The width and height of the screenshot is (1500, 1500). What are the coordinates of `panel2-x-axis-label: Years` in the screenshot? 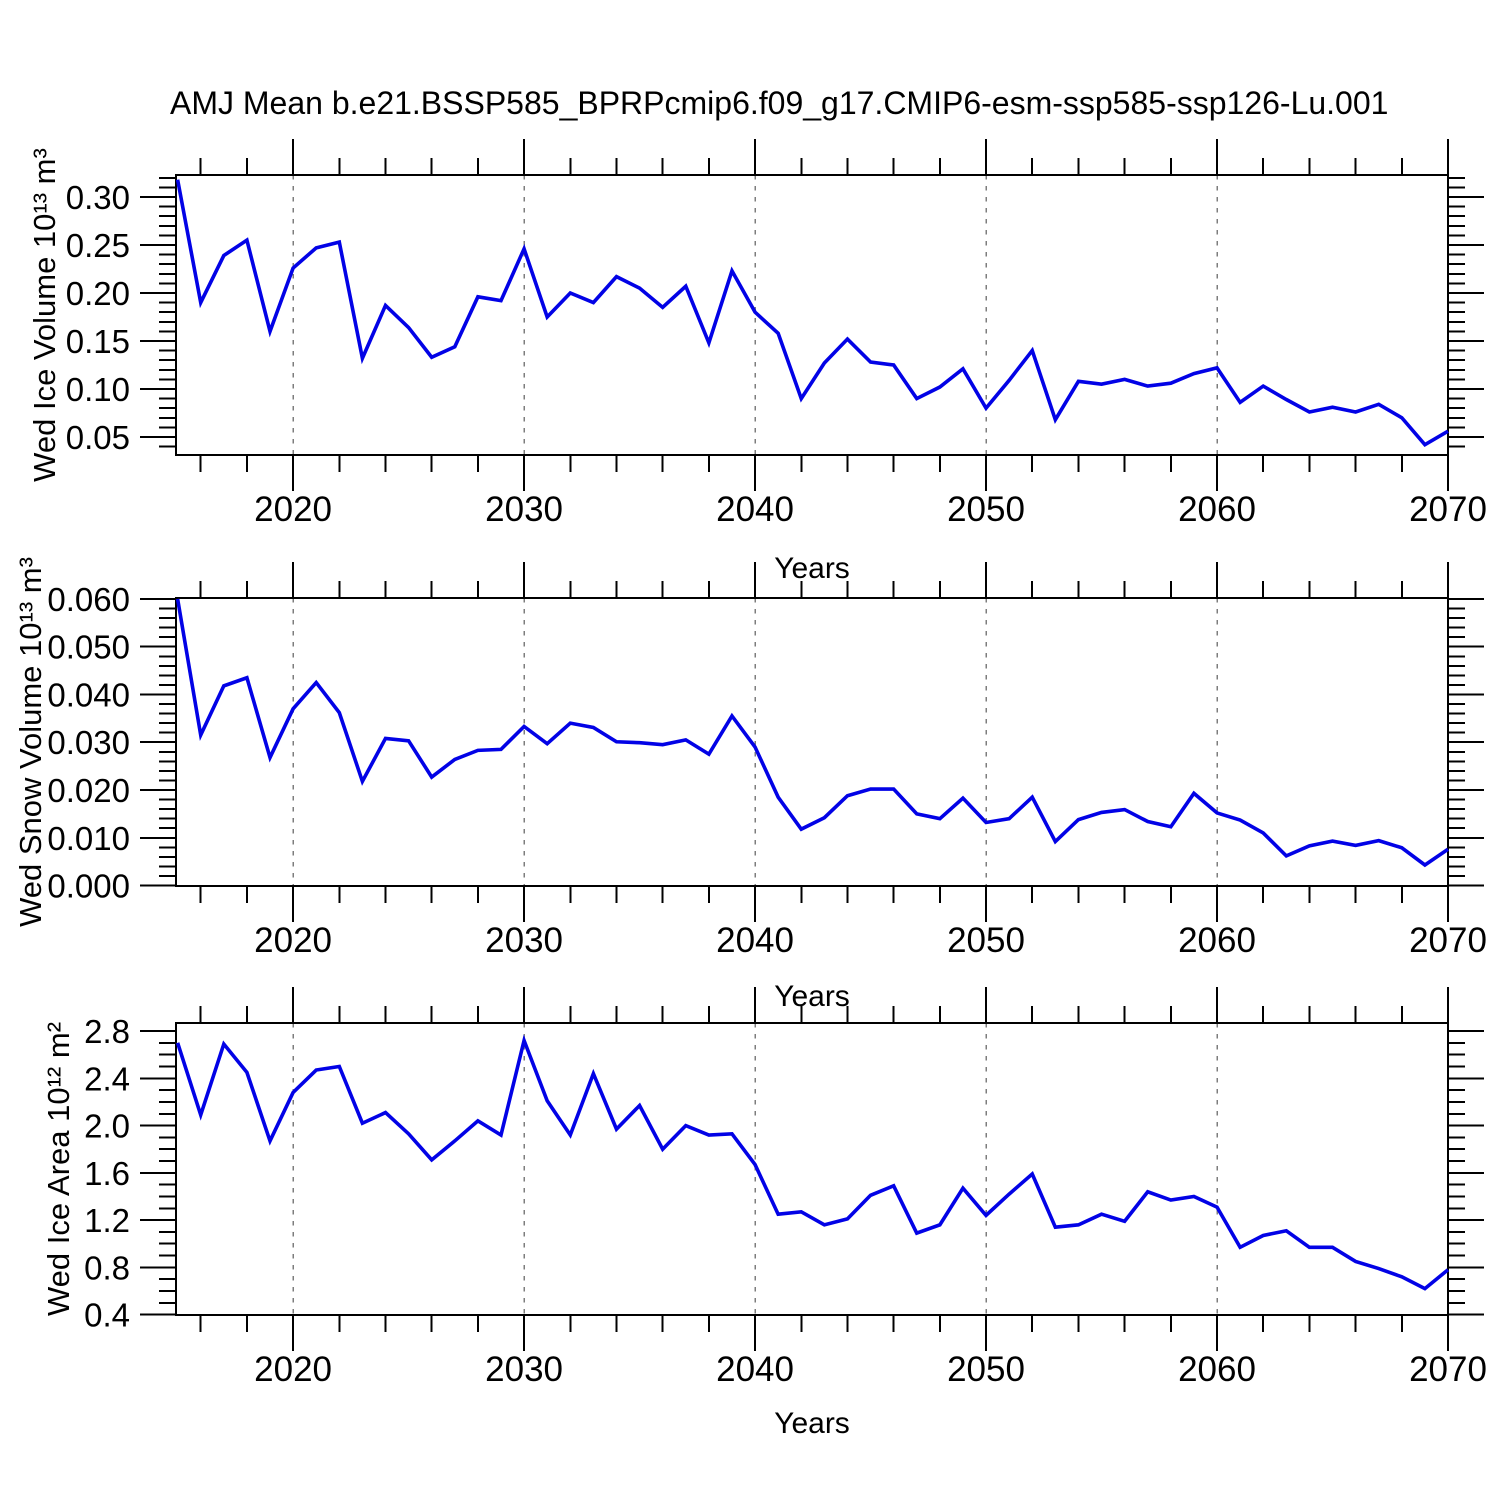 It's located at (812, 996).